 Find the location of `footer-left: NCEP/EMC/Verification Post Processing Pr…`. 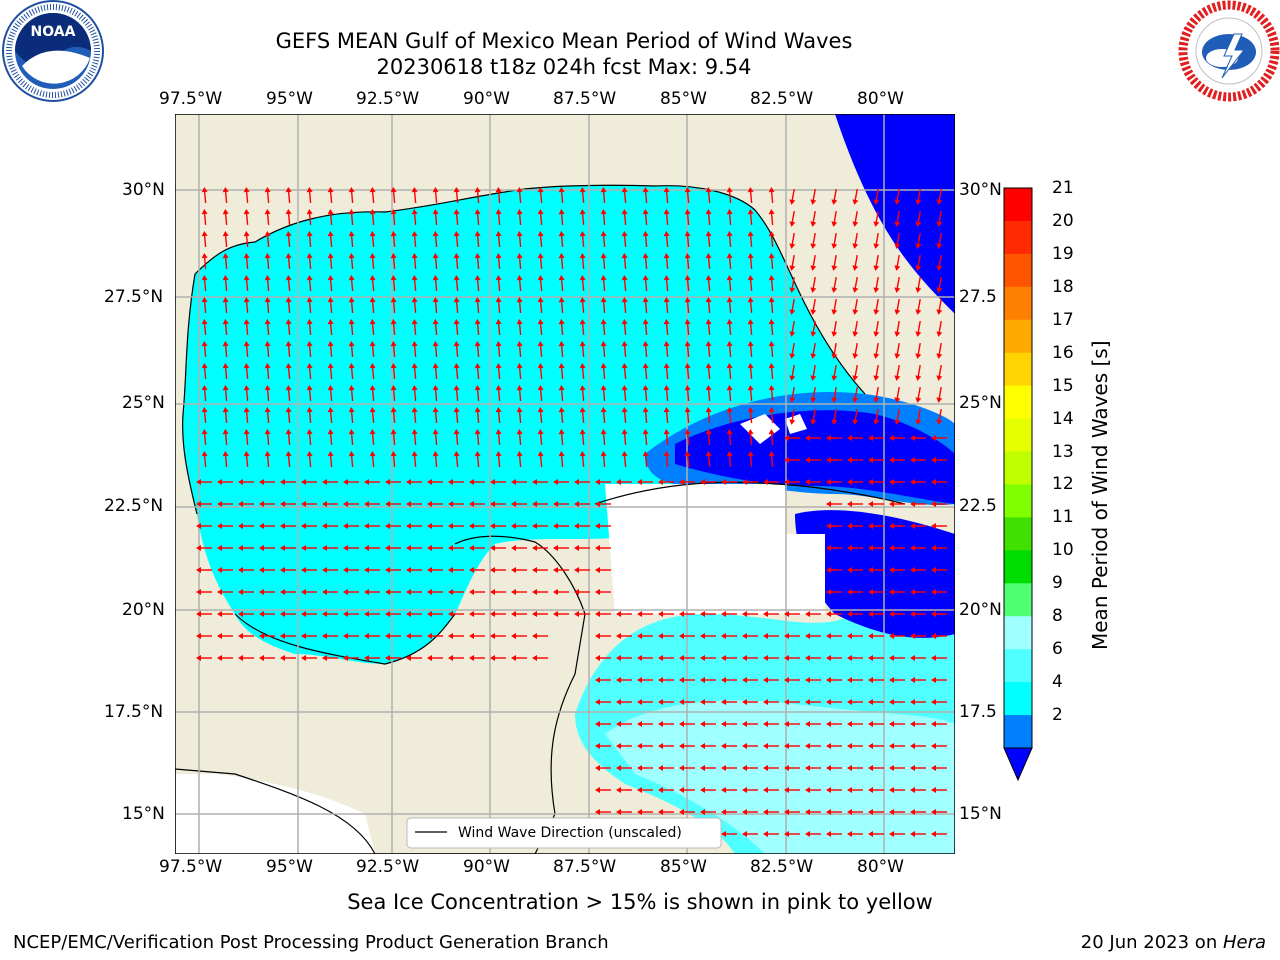

footer-left: NCEP/EMC/Verification Post Processing Pr… is located at coordinates (311, 942).